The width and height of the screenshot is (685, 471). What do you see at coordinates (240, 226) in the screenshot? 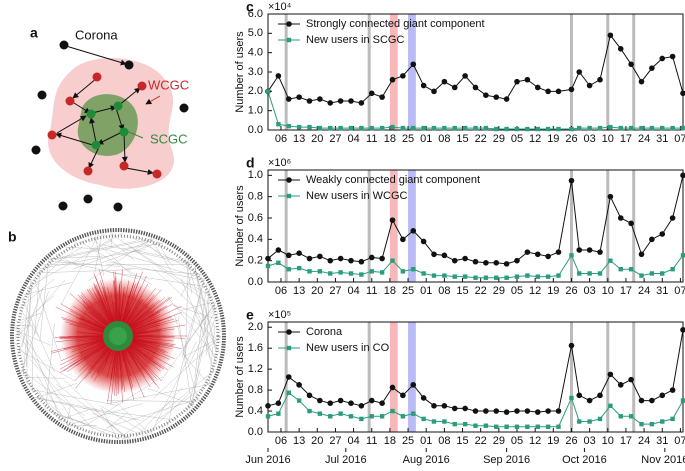
I see `y-axis-label: Number of users` at bounding box center [240, 226].